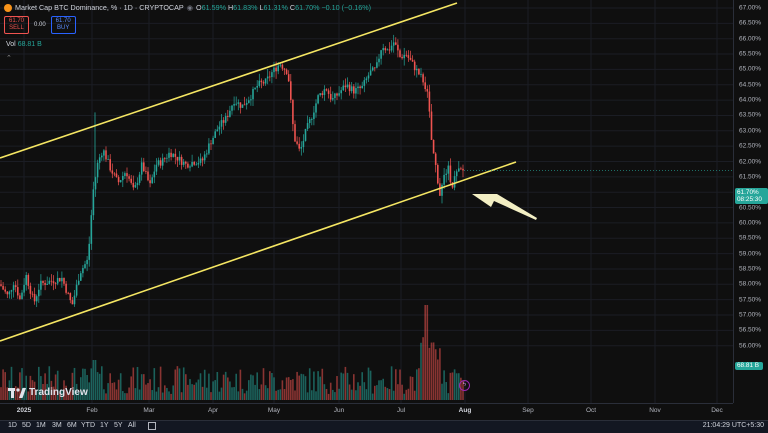  What do you see at coordinates (63, 25) in the screenshot?
I see `buy-button: 61.70 BUY` at bounding box center [63, 25].